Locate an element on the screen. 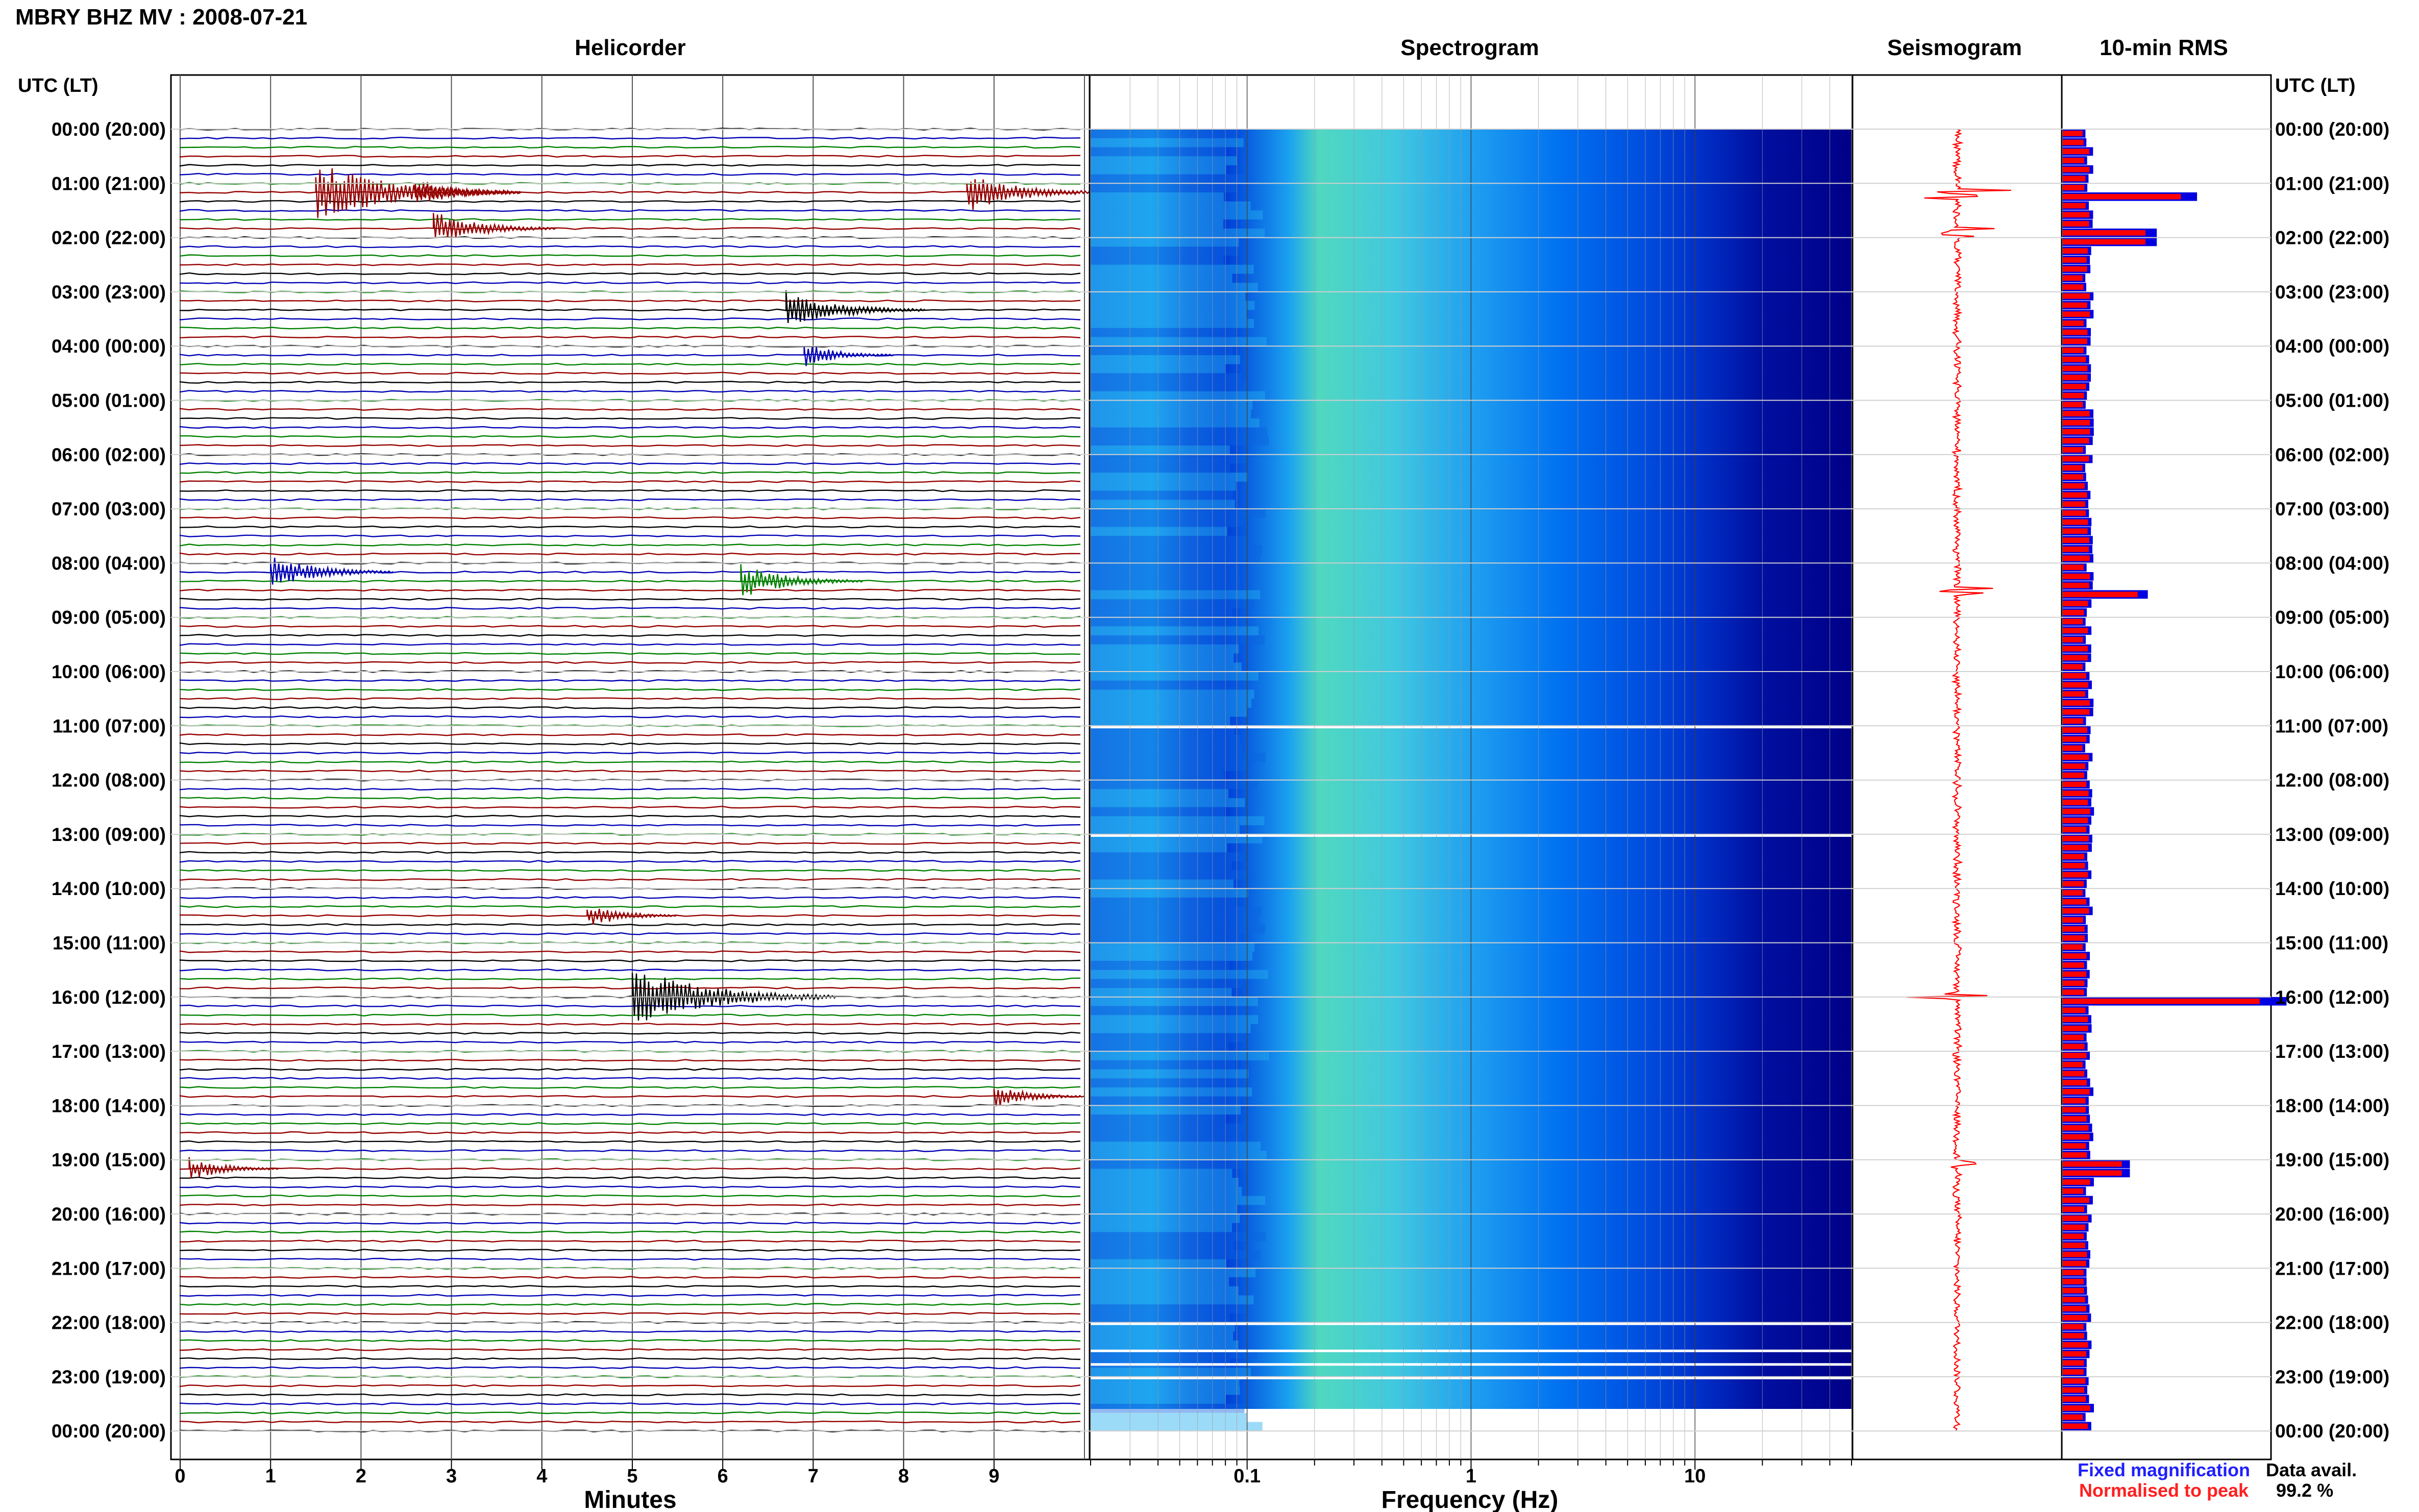  spectrogram-title: Spectrogram is located at coordinates (1469, 47).